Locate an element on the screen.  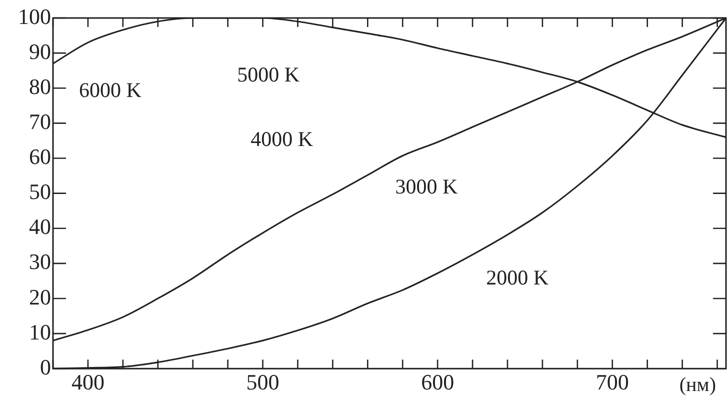
x-axis-title: (нм) is located at coordinates (697, 385).